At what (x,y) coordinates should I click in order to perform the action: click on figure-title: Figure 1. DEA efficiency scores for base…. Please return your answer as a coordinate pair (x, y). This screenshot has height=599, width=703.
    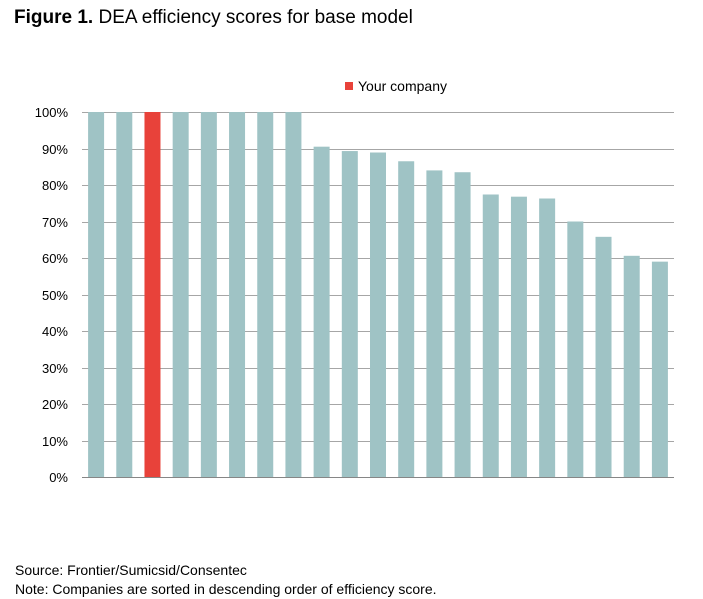
    Looking at the image, I should click on (213, 18).